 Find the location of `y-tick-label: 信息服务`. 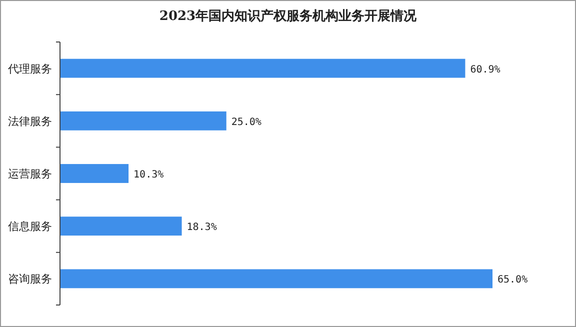

y-tick-label: 信息服务 is located at coordinates (30, 227).